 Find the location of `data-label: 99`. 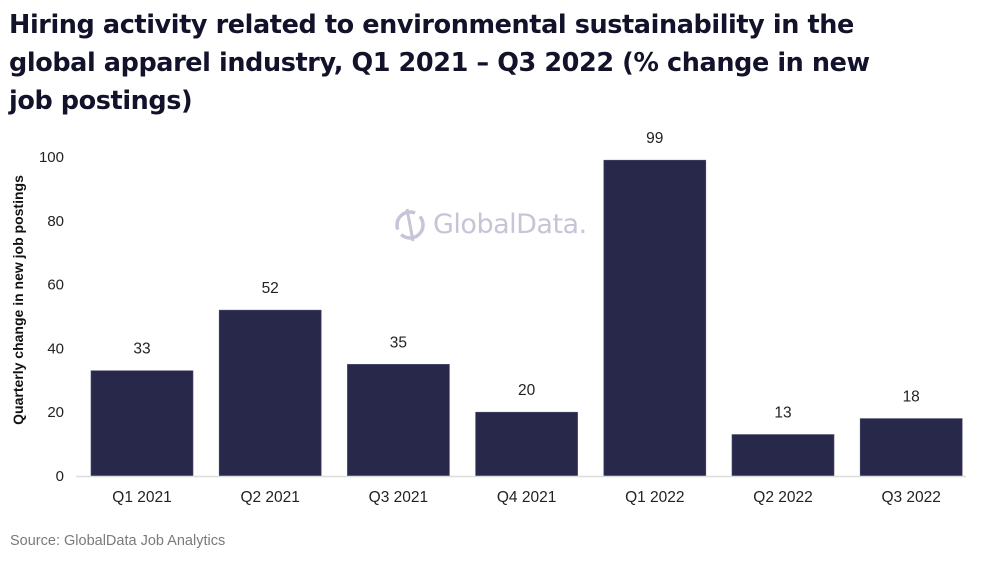

data-label: 99 is located at coordinates (654, 138).